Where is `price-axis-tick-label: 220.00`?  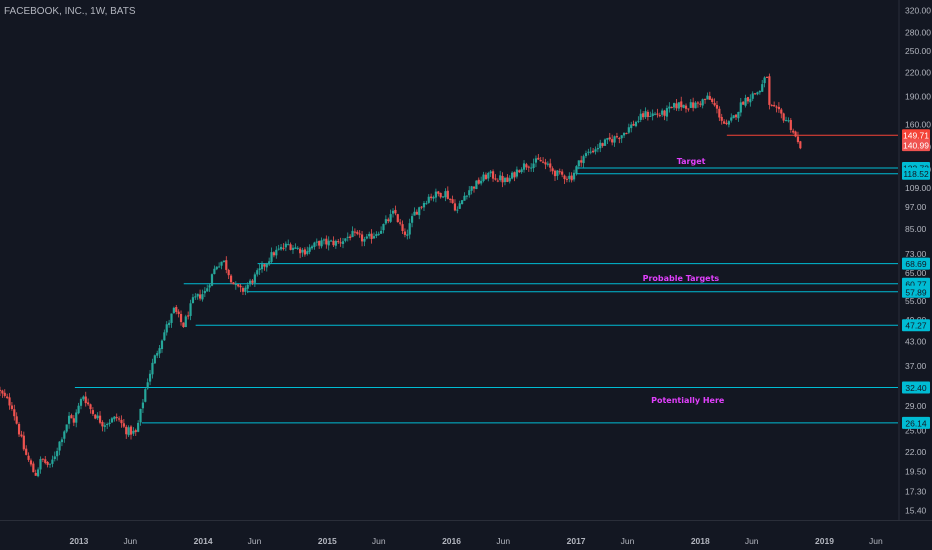
price-axis-tick-label: 220.00 is located at coordinates (918, 72).